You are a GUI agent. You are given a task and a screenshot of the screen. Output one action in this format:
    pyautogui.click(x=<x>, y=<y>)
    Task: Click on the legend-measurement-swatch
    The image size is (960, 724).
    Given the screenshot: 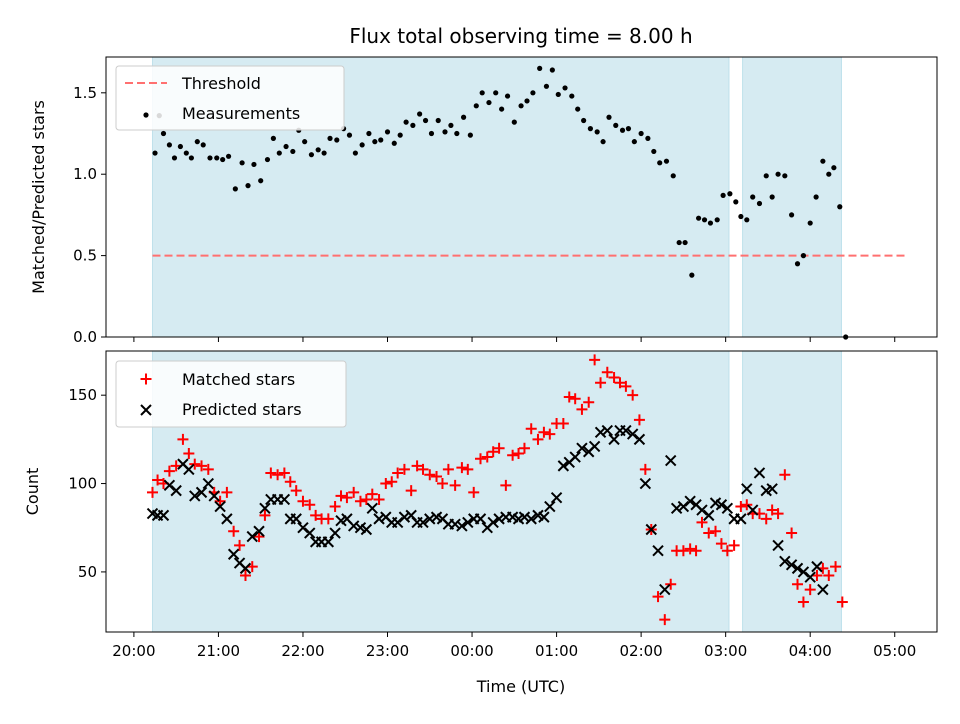 What is the action you would take?
    pyautogui.click(x=146, y=115)
    